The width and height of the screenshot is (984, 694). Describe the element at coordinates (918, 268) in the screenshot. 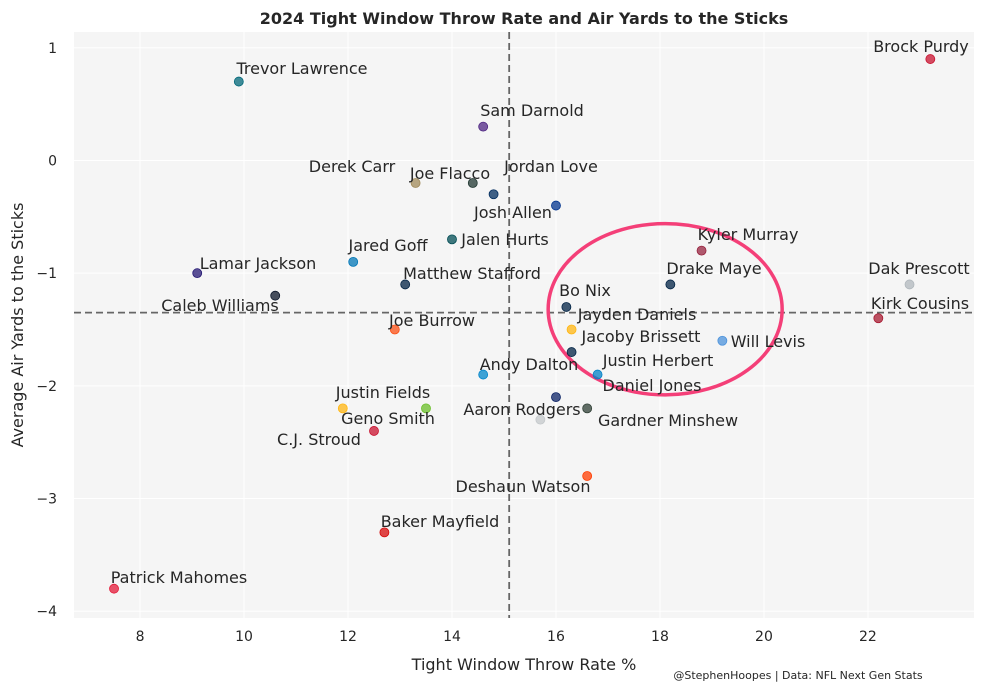

I see `point-label: Dak Prescott` at that location.